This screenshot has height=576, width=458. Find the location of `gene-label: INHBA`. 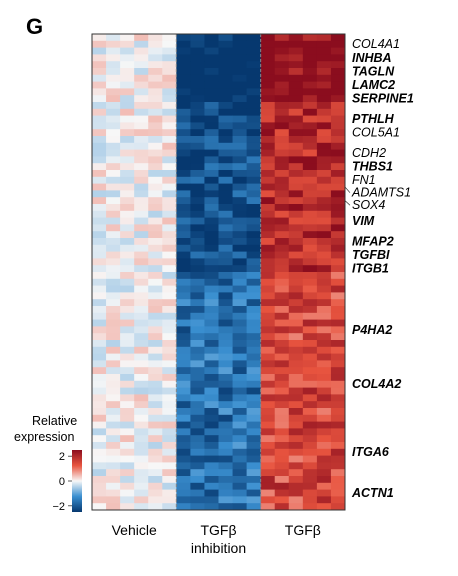

gene-label: INHBA is located at coordinates (372, 58).